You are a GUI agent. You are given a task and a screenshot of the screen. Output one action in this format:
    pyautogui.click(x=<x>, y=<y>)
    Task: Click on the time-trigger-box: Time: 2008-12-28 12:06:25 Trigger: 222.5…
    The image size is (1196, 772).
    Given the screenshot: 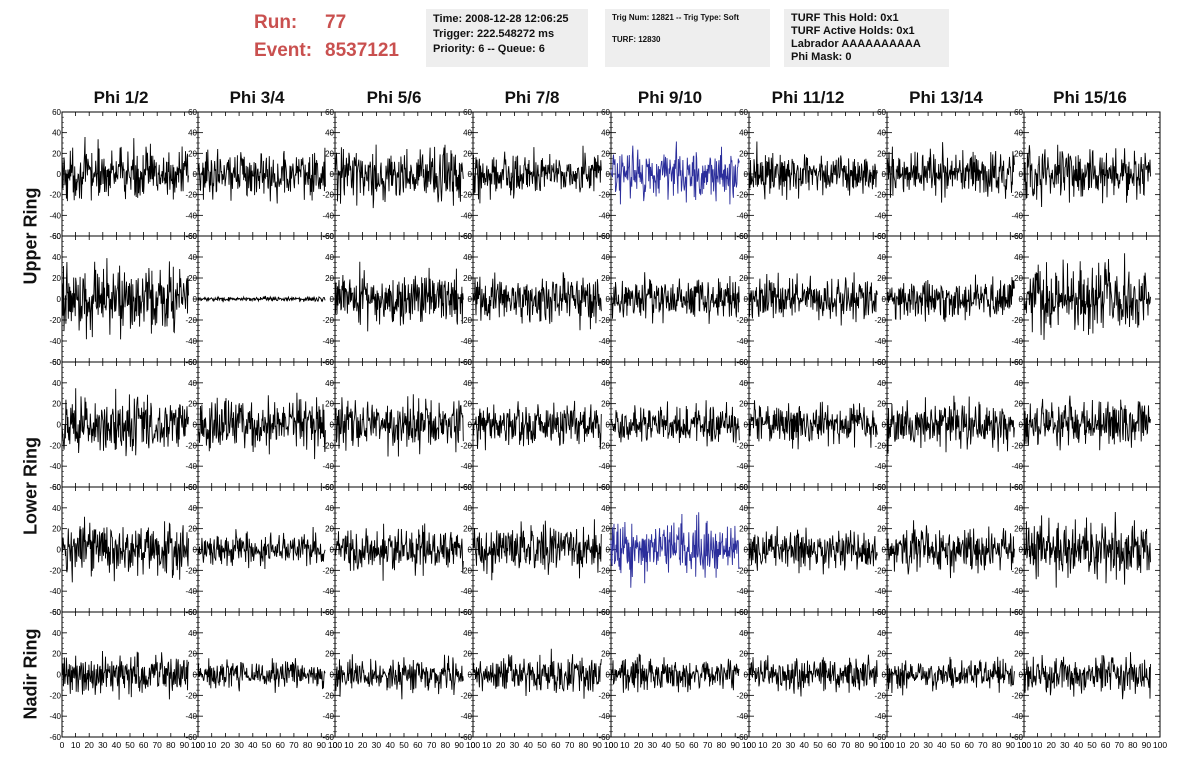 What is the action you would take?
    pyautogui.click(x=507, y=38)
    